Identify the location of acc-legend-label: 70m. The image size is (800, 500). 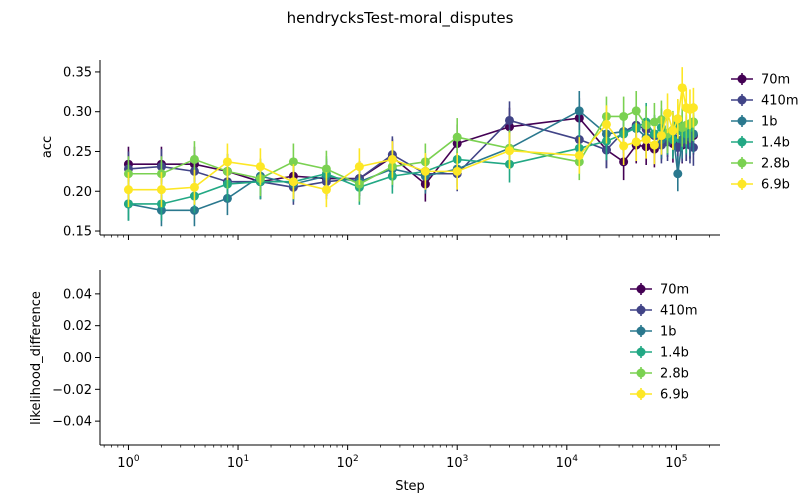
(775, 80).